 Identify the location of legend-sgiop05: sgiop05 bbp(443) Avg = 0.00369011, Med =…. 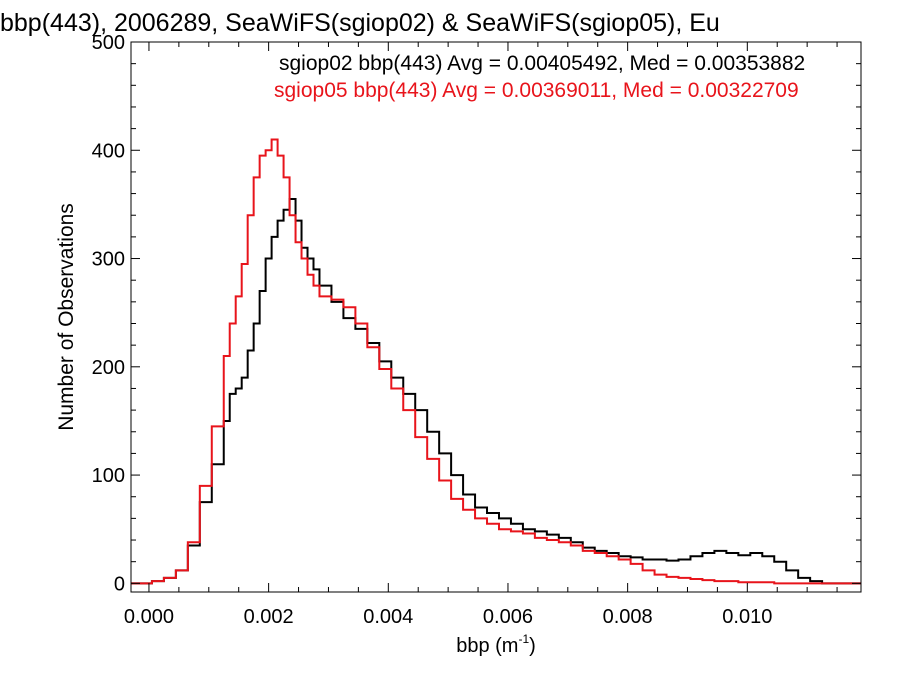
(536, 90).